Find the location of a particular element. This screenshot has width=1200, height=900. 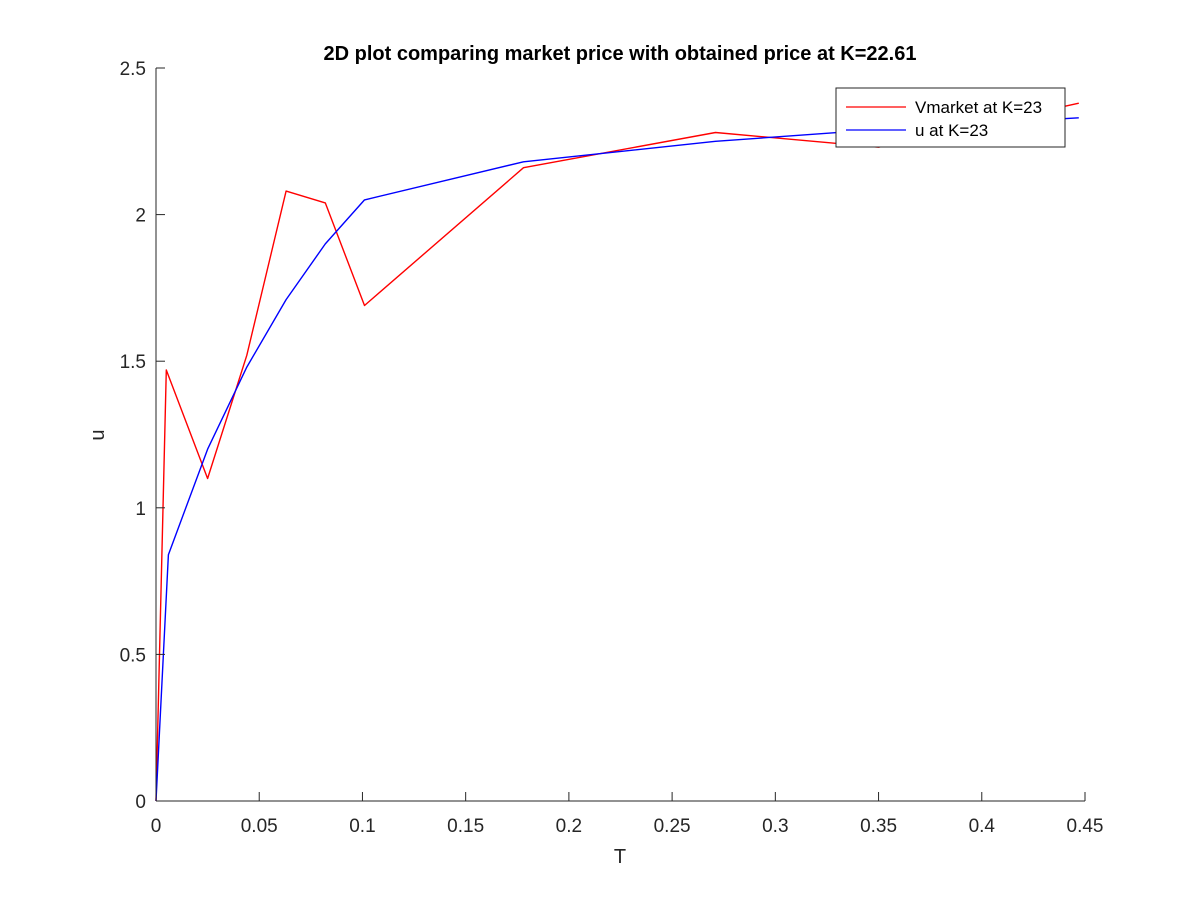

y-tick-label: 1.5 is located at coordinates (133, 362).